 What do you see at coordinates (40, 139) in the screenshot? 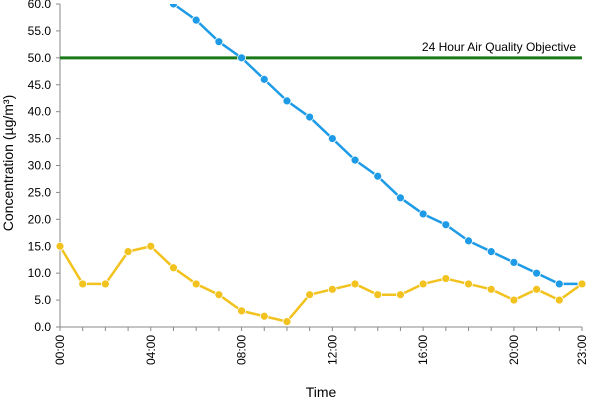
I see `y-tick-label: 35.0` at bounding box center [40, 139].